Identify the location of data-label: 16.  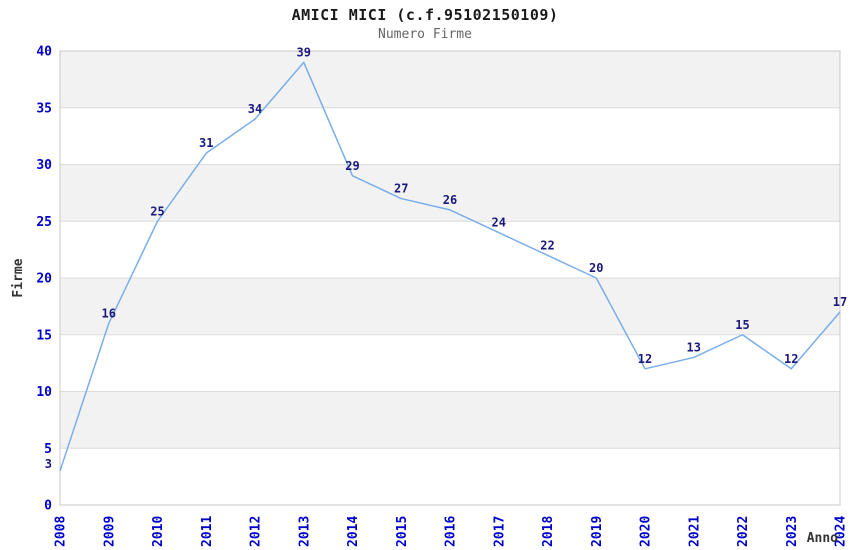
(109, 313).